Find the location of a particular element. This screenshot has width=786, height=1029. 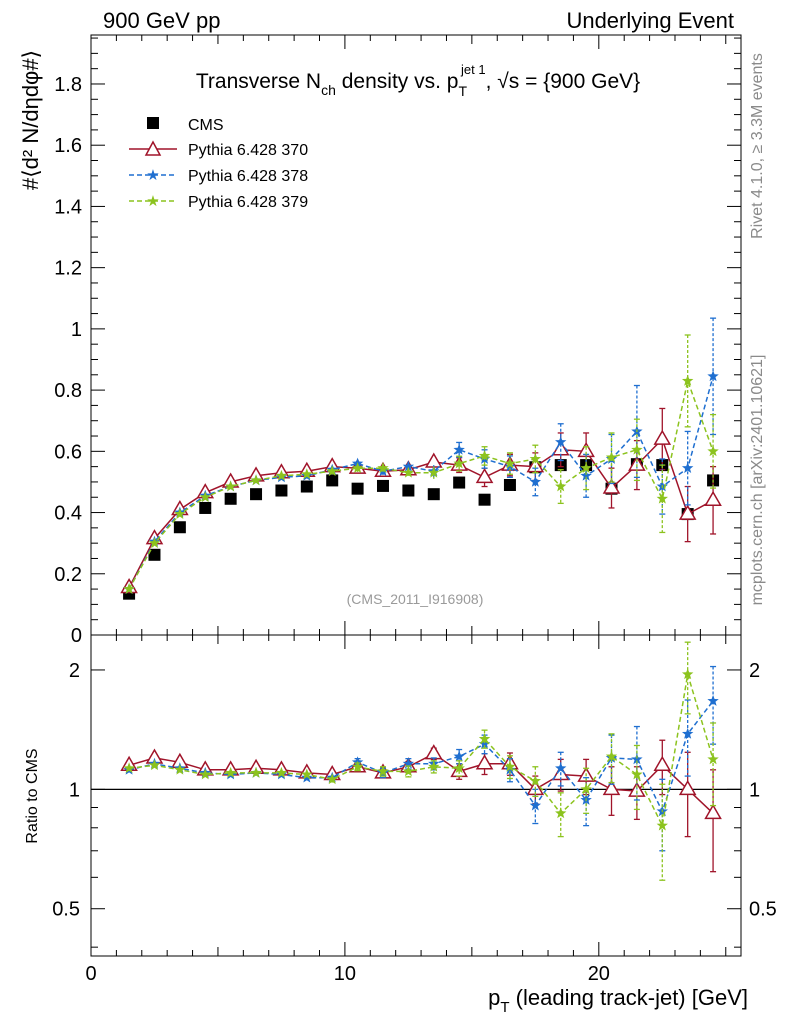

x-tick-label: 10 is located at coordinates (345, 974).